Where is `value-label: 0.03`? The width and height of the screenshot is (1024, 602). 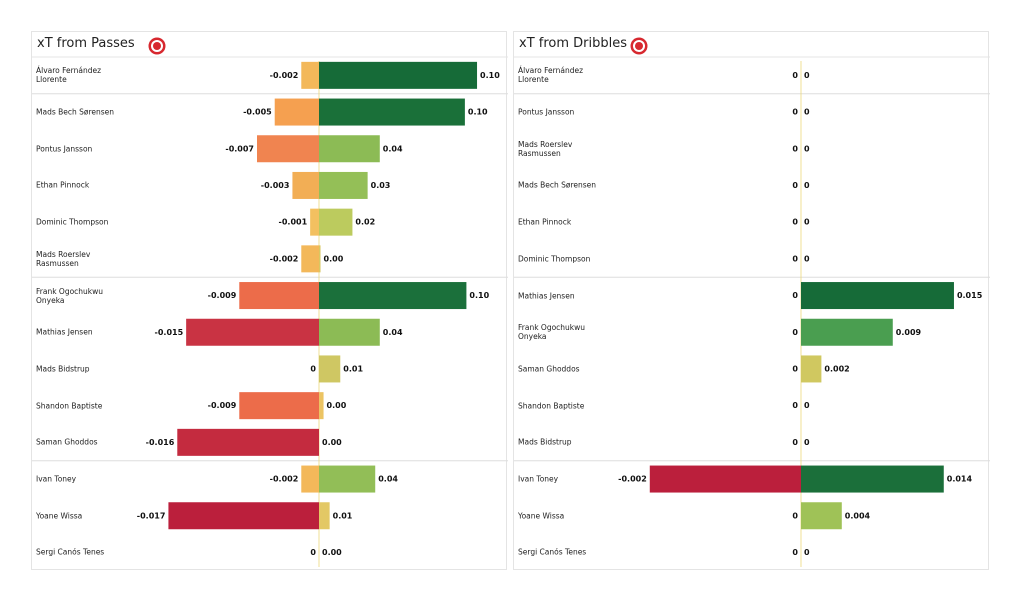
value-label: 0.03 is located at coordinates (381, 185).